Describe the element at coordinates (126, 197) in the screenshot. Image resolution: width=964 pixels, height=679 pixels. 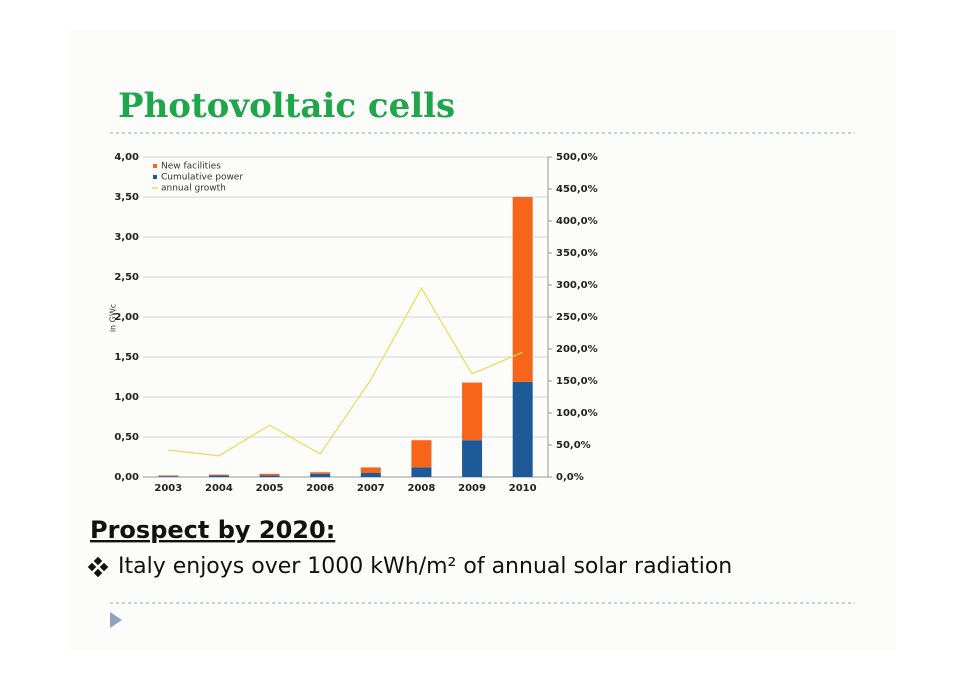
I see `y-tick-label: 3,50` at that location.